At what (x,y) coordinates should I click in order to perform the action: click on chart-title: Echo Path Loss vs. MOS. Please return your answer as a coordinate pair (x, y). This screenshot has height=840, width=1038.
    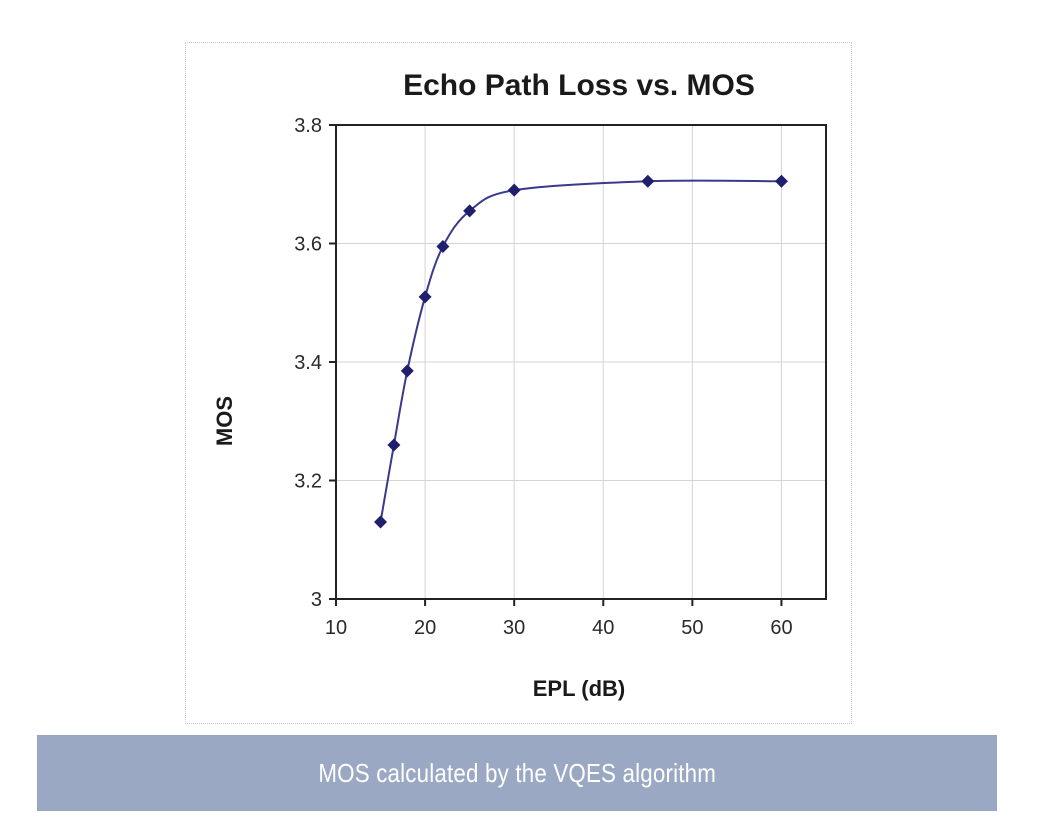
    Looking at the image, I should click on (579, 85).